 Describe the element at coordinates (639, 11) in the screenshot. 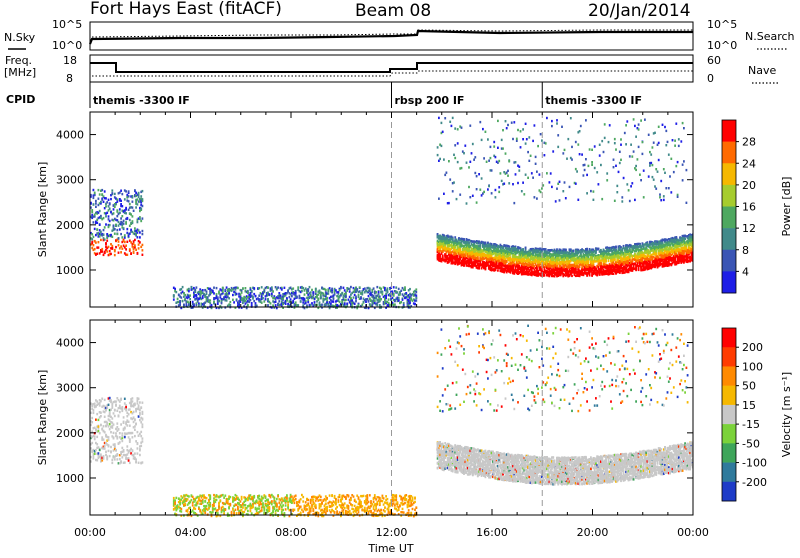

I see `date-title: 20/Jan/2014` at that location.